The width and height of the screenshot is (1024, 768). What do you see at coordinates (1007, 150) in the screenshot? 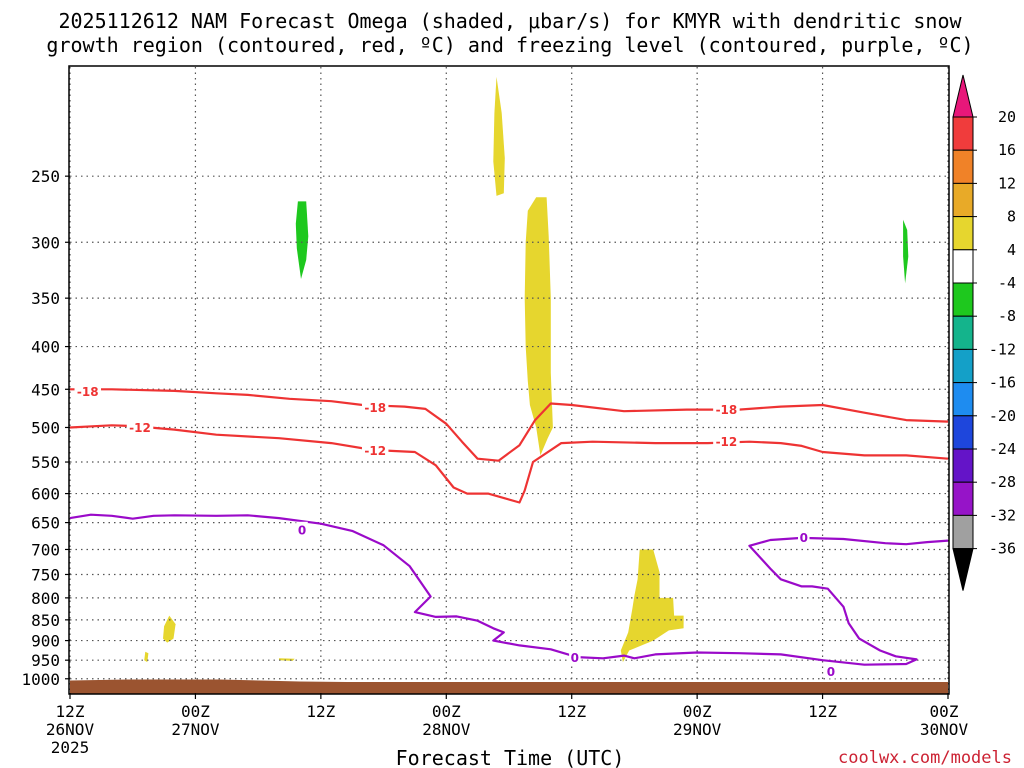
I see `colorbar-label: 16` at bounding box center [1007, 150].